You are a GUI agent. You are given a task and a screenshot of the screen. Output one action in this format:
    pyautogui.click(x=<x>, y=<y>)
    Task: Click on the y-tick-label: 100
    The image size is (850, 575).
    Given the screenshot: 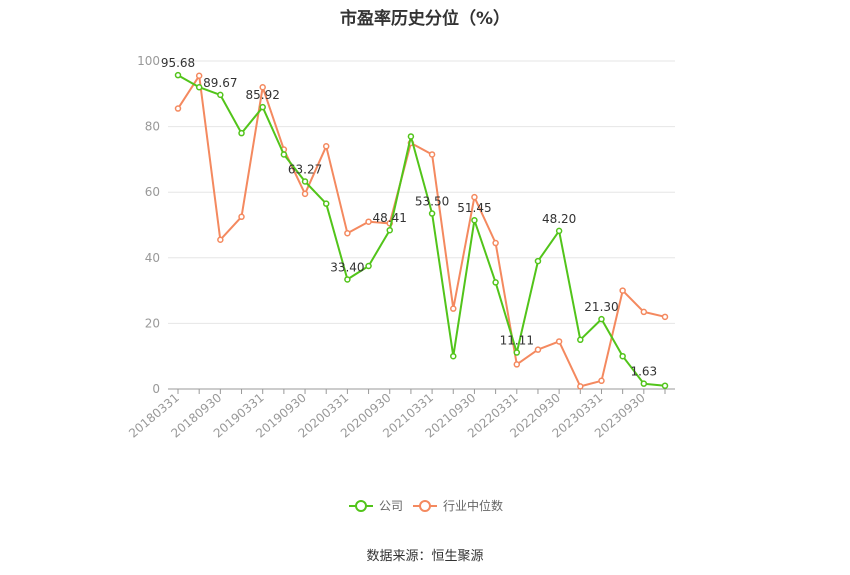 What is the action you would take?
    pyautogui.click(x=148, y=61)
    